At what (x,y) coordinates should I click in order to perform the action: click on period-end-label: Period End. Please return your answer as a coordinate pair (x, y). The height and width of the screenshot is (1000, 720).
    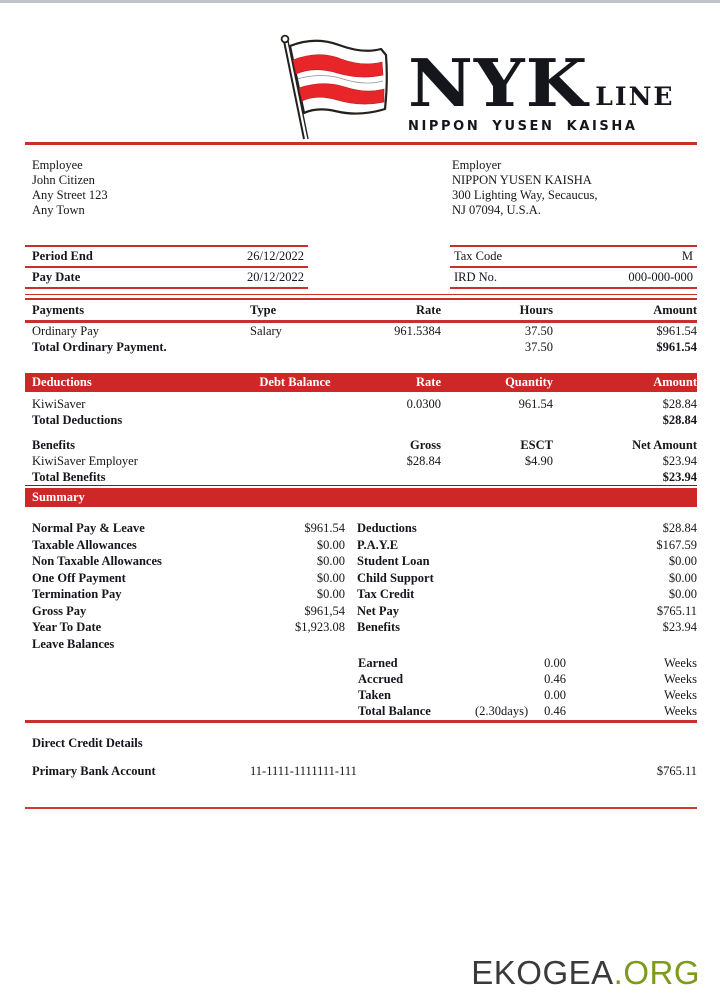
    Looking at the image, I should click on (62, 255).